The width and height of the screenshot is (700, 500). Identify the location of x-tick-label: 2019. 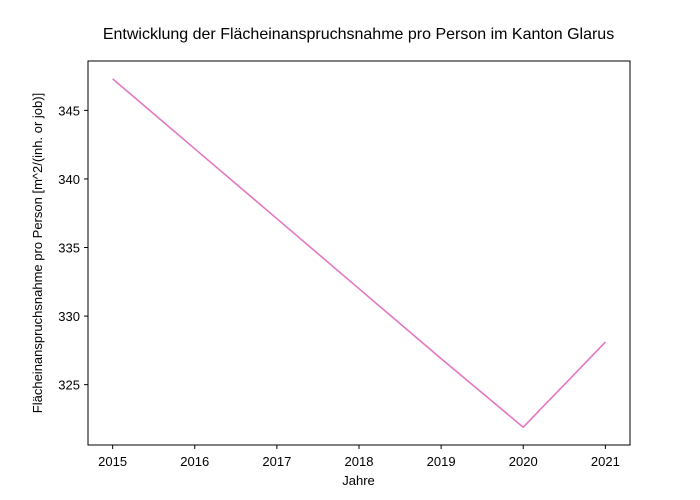
(441, 461).